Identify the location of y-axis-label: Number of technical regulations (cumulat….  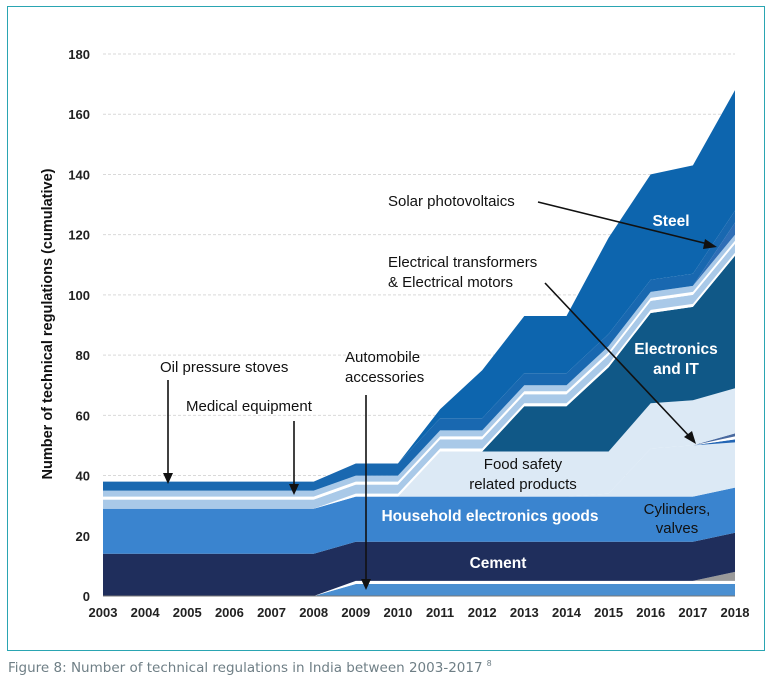
(48, 323).